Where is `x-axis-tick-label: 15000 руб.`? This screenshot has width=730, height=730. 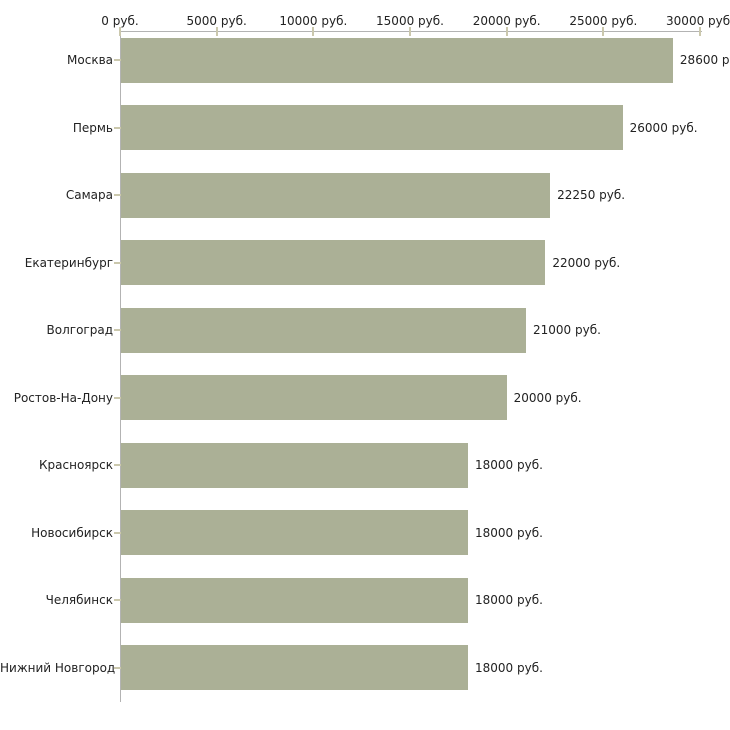 x-axis-tick-label: 15000 руб. is located at coordinates (410, 21).